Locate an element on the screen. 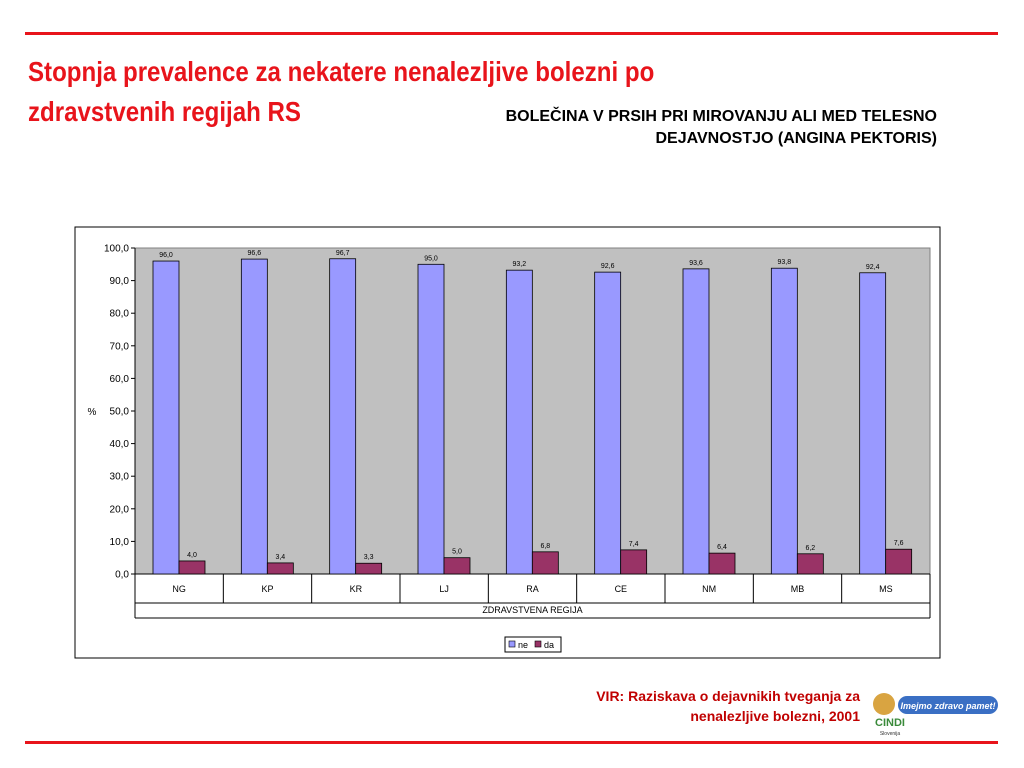 This screenshot has height=768, width=1024. legend-box is located at coordinates (533, 644).